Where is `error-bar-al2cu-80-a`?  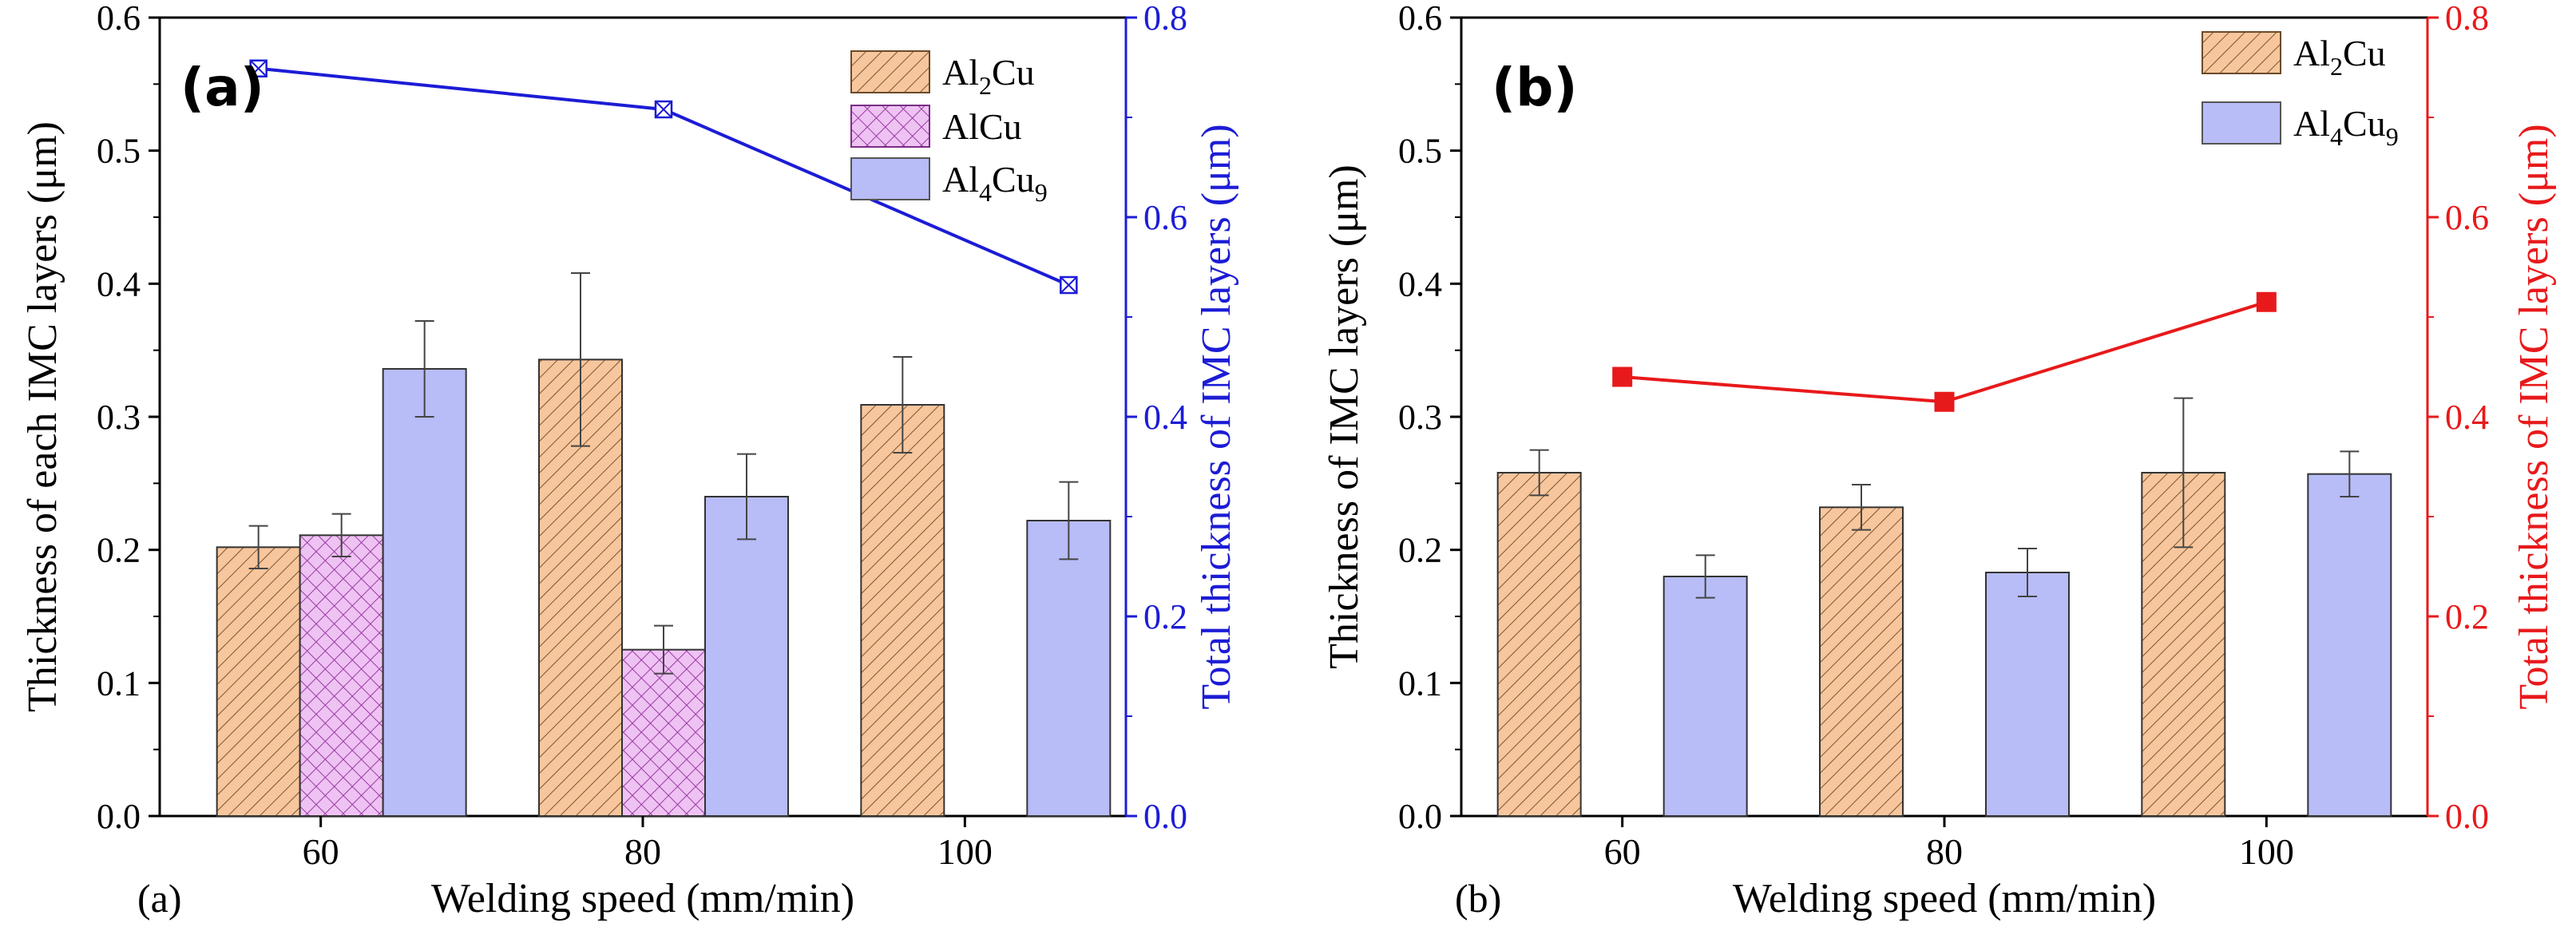 error-bar-al2cu-80-a is located at coordinates (580, 360).